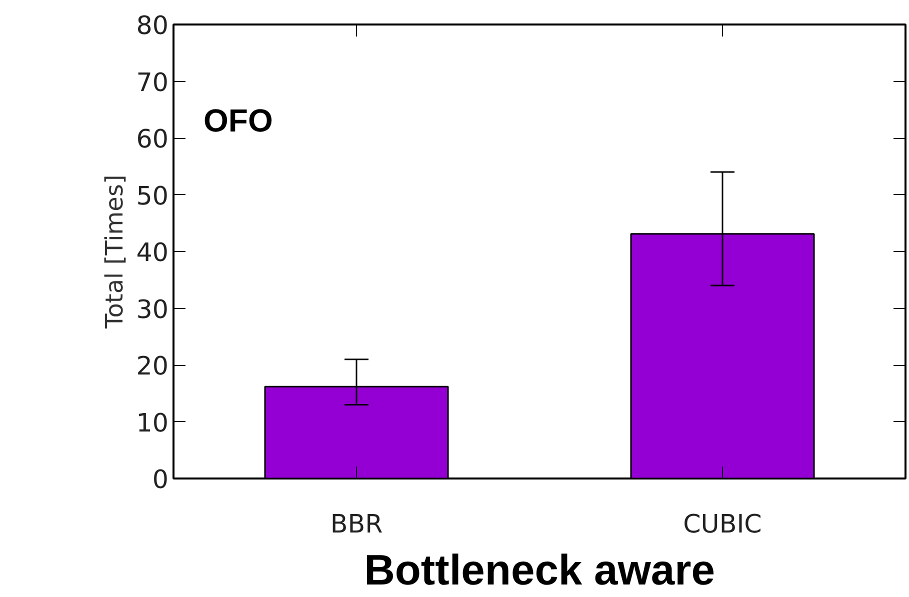 The width and height of the screenshot is (909, 597). I want to click on y-tick-label: 80, so click(152, 25).